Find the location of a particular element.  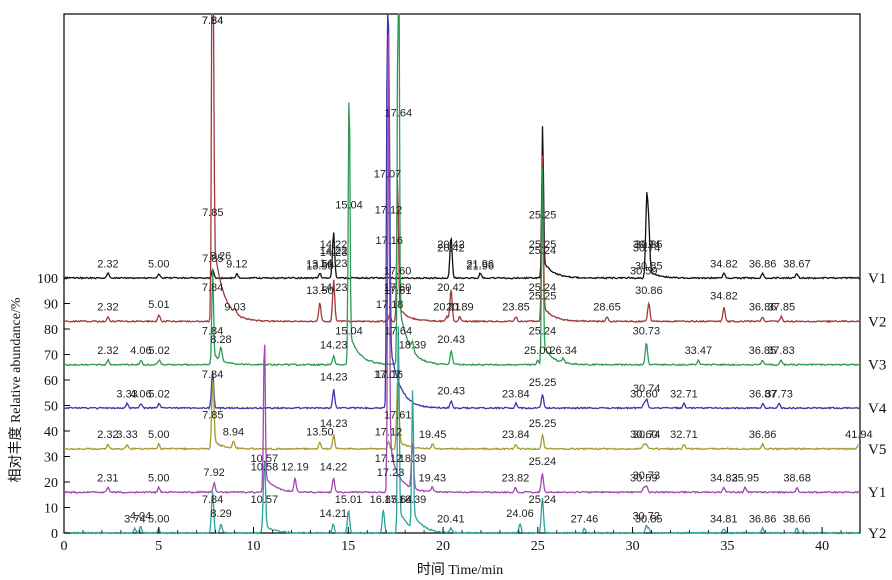

peak-label: 4.06 is located at coordinates (140, 394).